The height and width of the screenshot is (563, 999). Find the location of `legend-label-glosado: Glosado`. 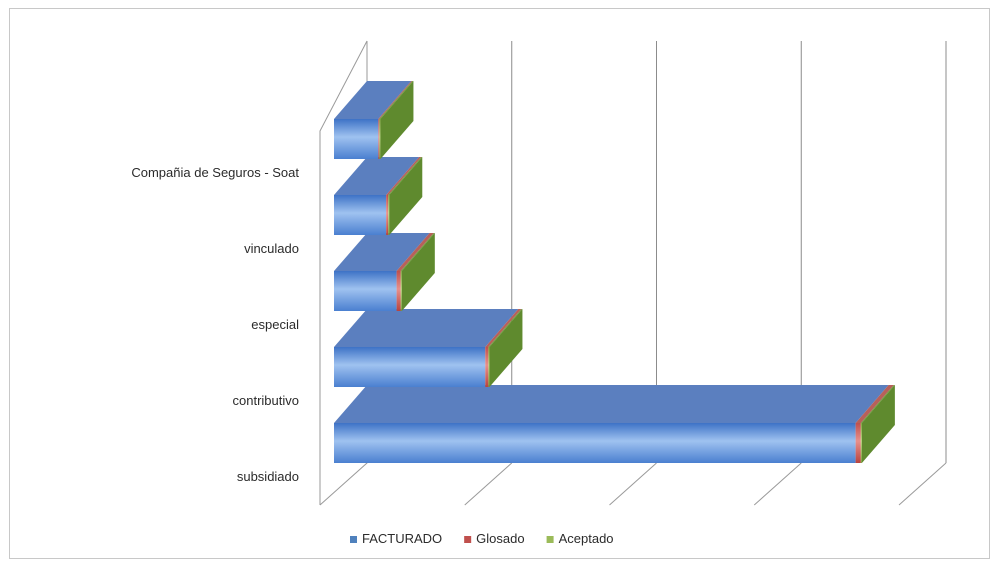

legend-label-glosado: Glosado is located at coordinates (500, 538).